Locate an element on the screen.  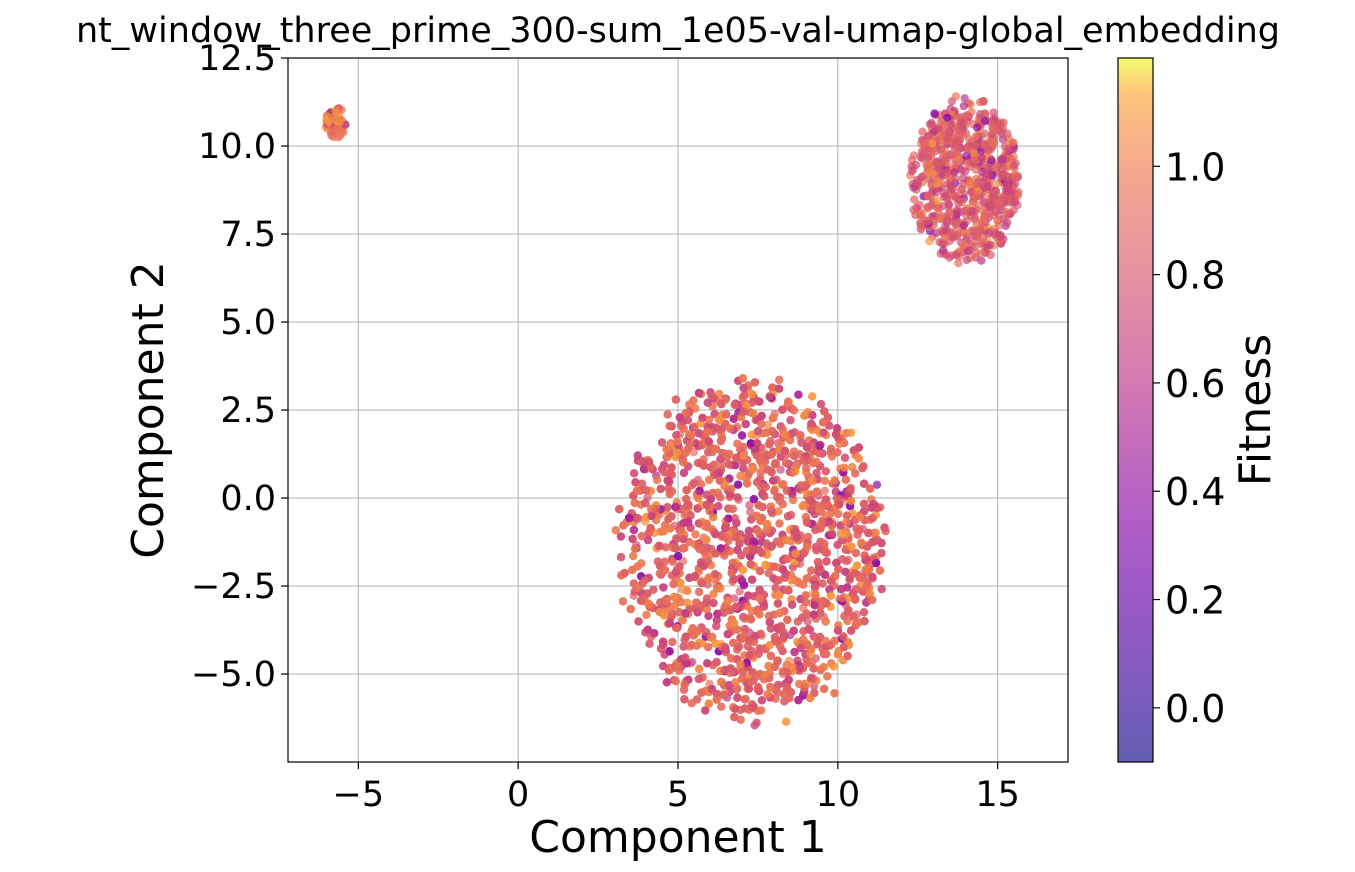
colorbar is located at coordinates (1135, 410).